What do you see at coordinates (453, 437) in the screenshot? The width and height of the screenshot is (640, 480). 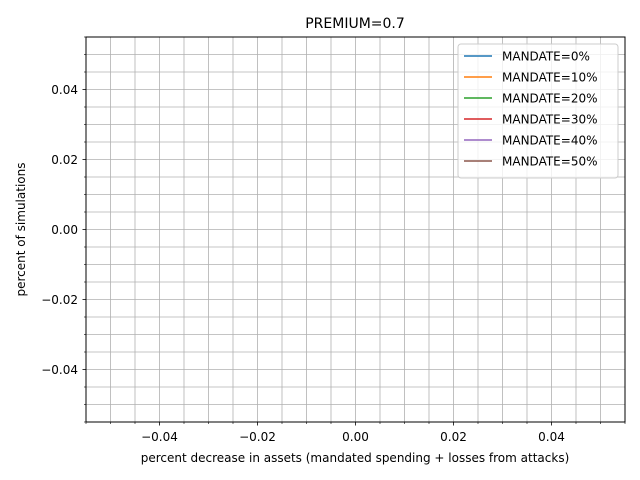 I see `x-tick-label: 0.02` at bounding box center [453, 437].